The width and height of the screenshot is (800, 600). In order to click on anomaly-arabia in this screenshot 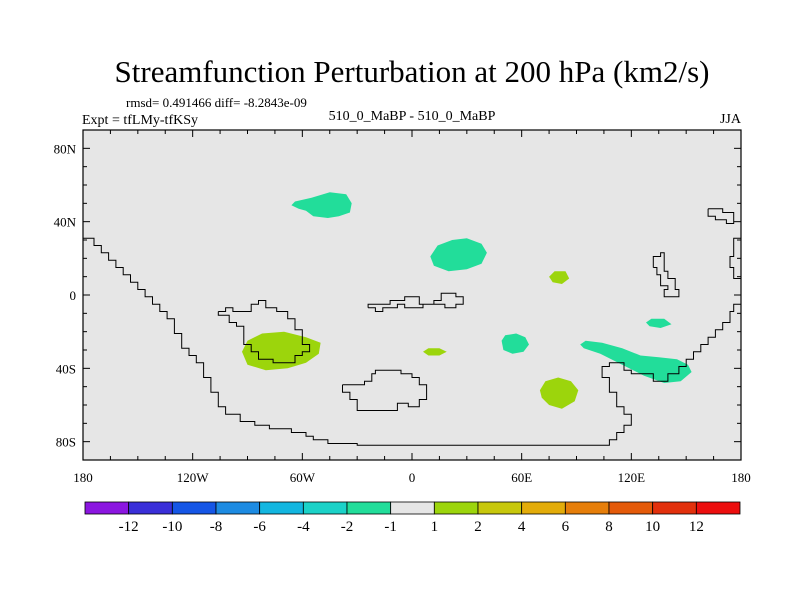, I will do `click(559, 277)`.